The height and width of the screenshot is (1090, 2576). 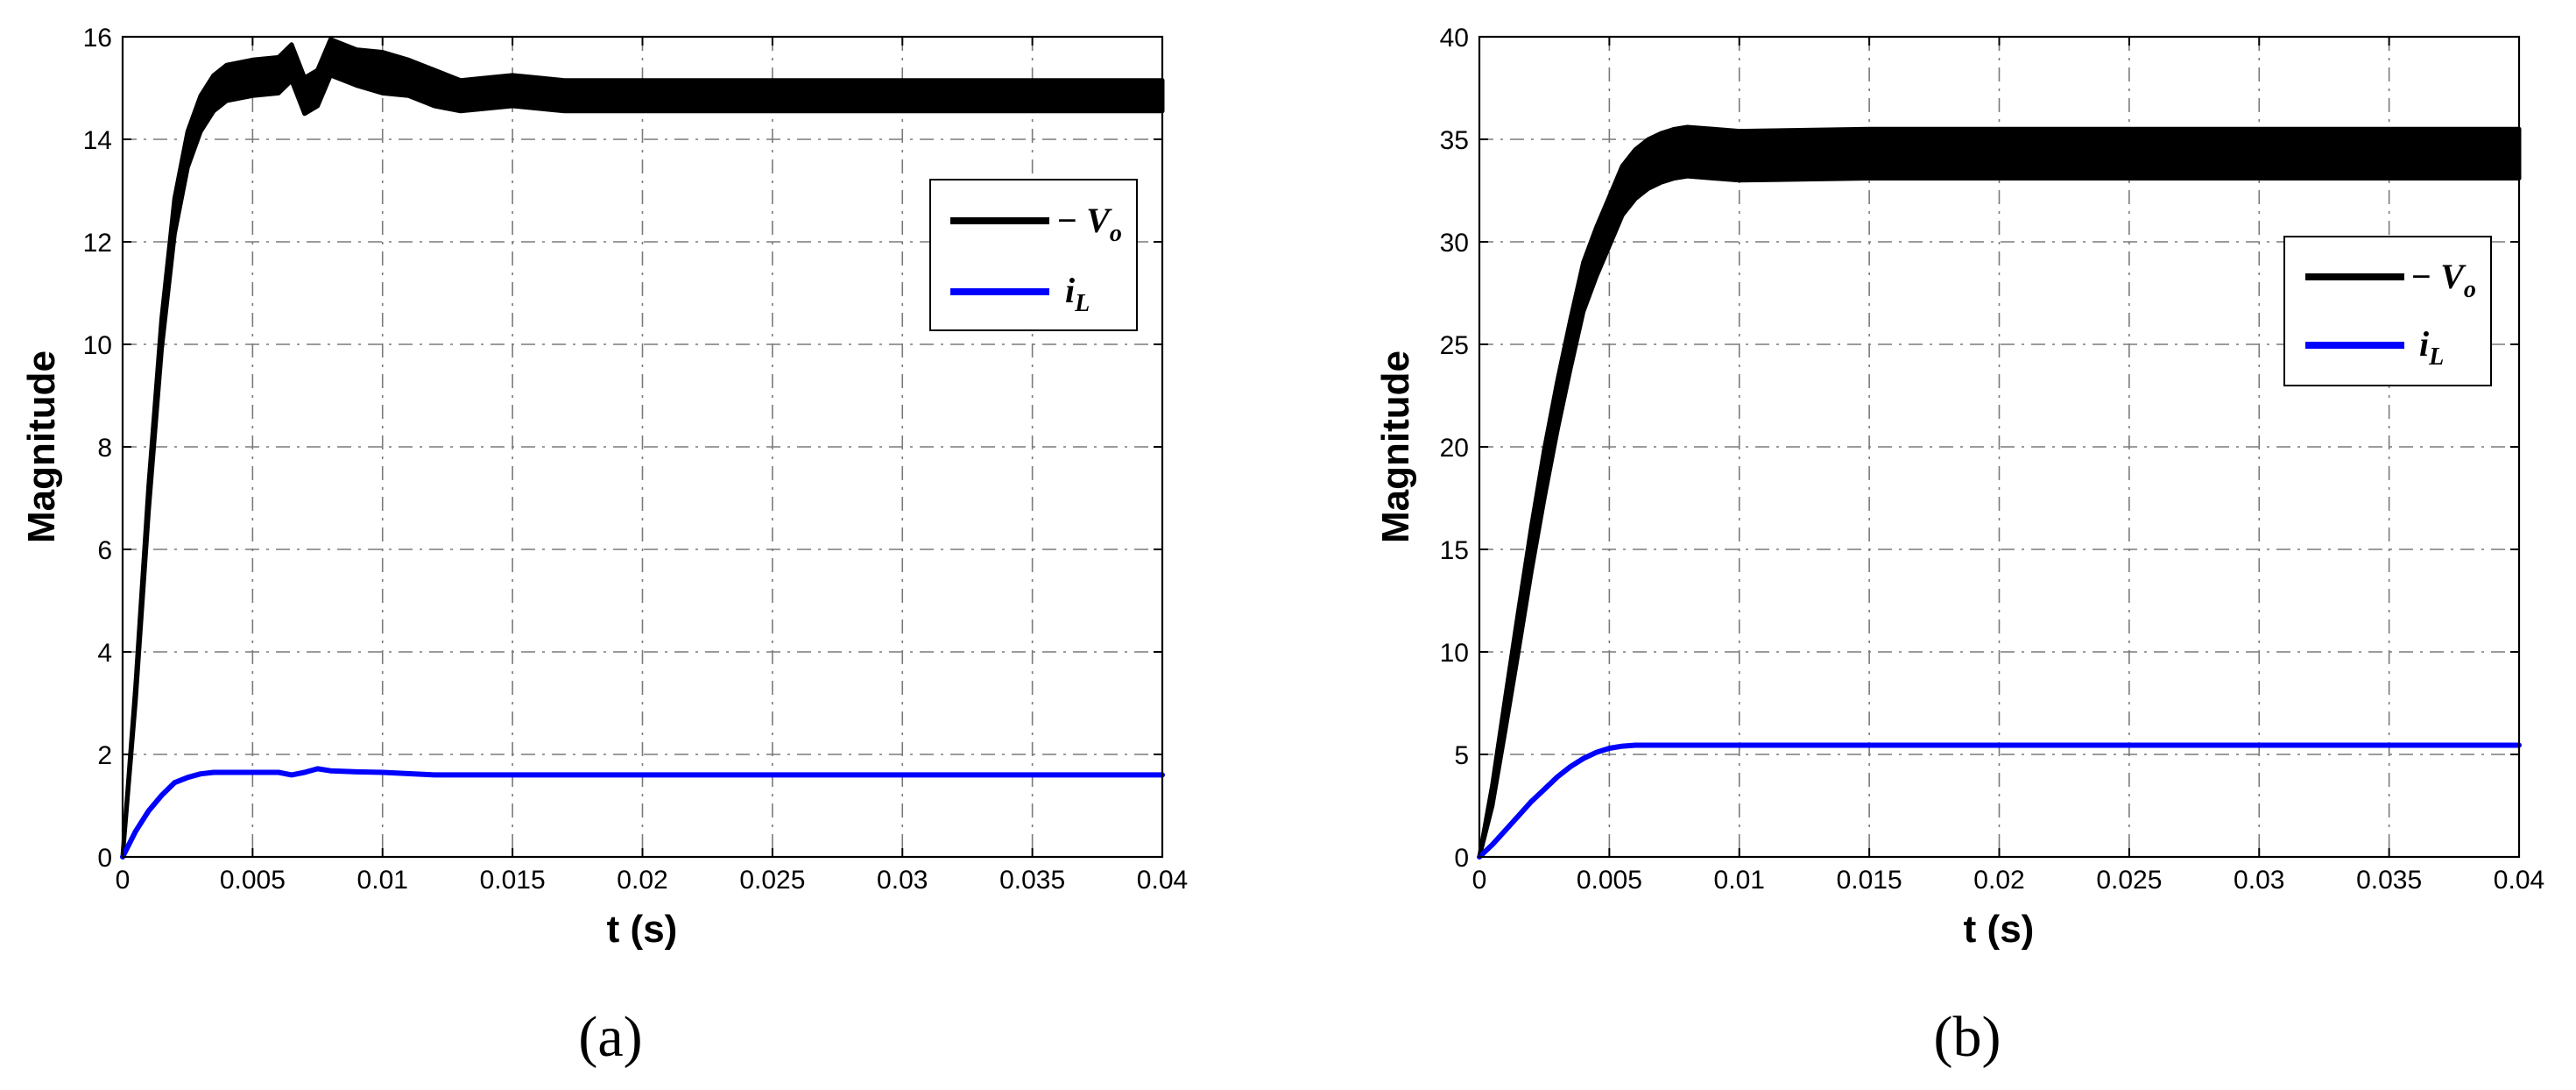 What do you see at coordinates (1609, 880) in the screenshot?
I see `x-tick-label-b: 0.005` at bounding box center [1609, 880].